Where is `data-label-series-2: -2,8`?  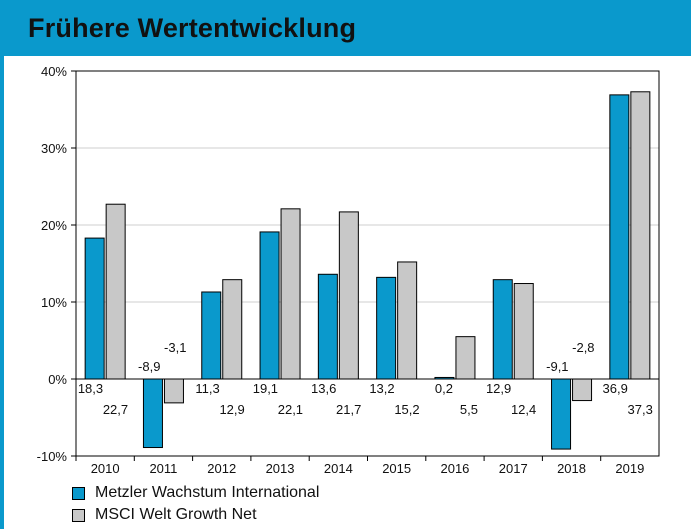 data-label-series-2: -2,8 is located at coordinates (583, 347).